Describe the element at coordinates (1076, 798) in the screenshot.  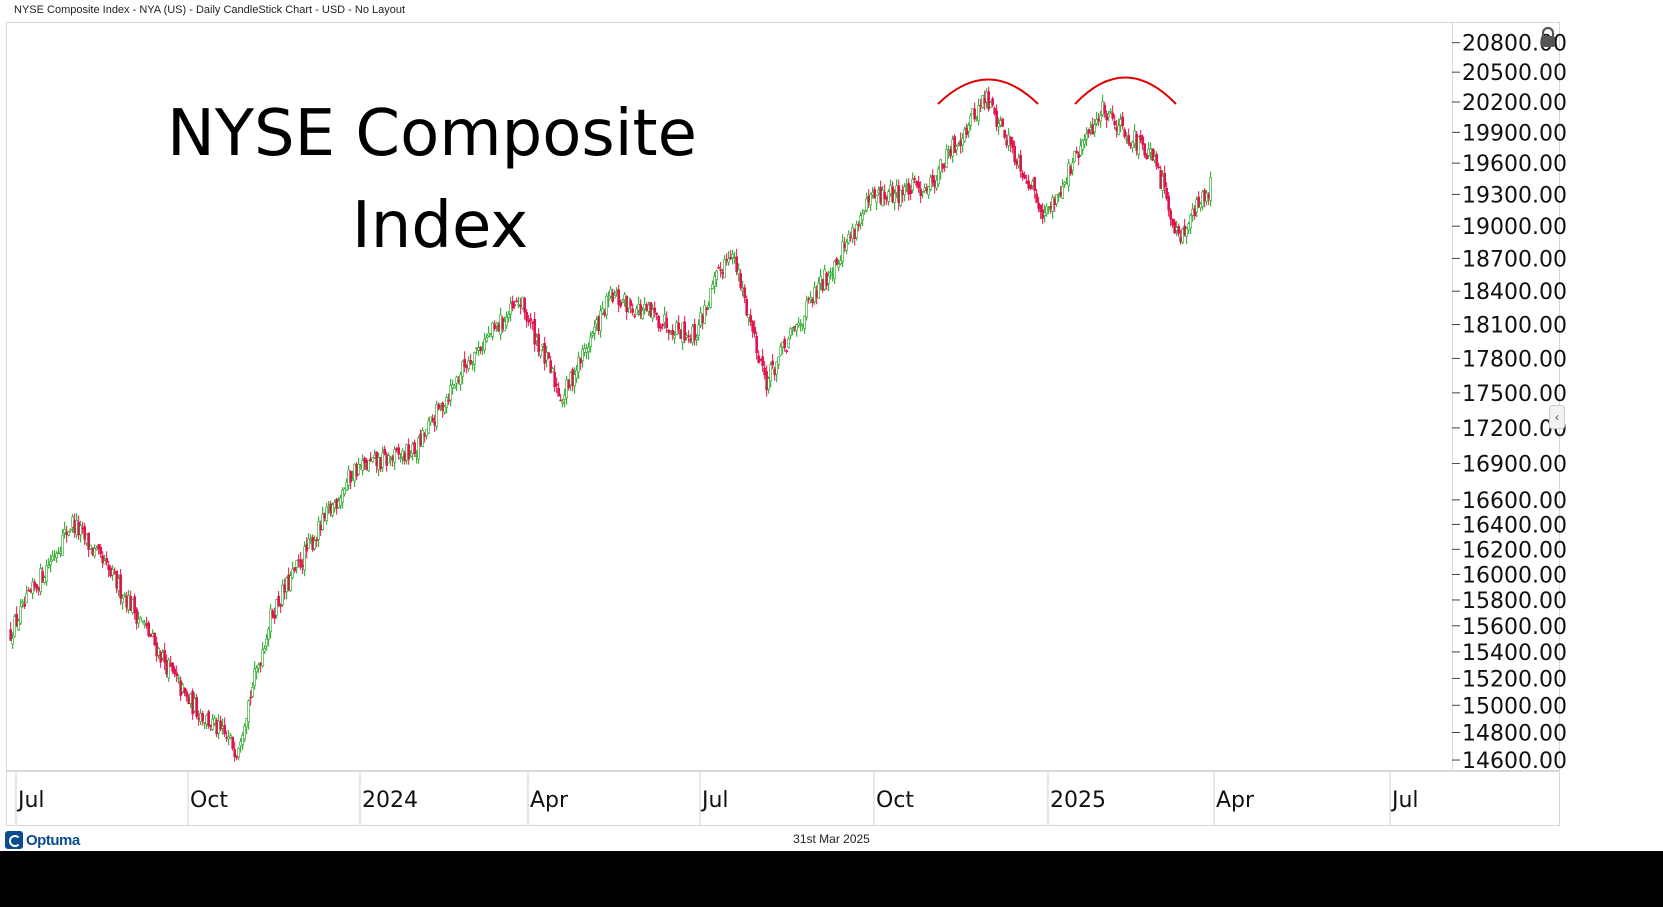
I see `x-tick-6: 2025` at that location.